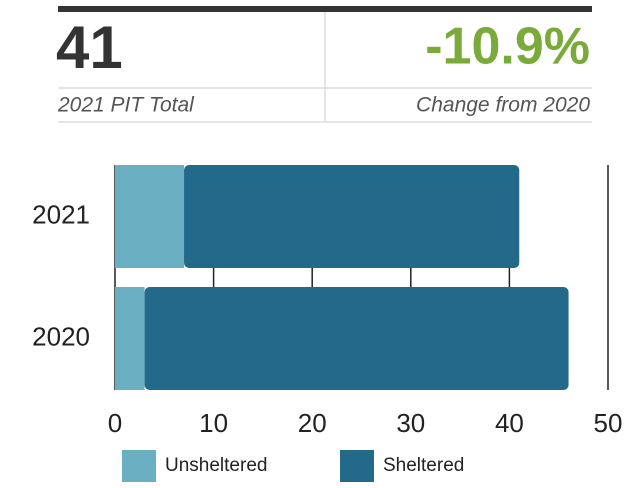 The height and width of the screenshot is (488, 640). I want to click on legend-label: Unsheltered, so click(216, 465).